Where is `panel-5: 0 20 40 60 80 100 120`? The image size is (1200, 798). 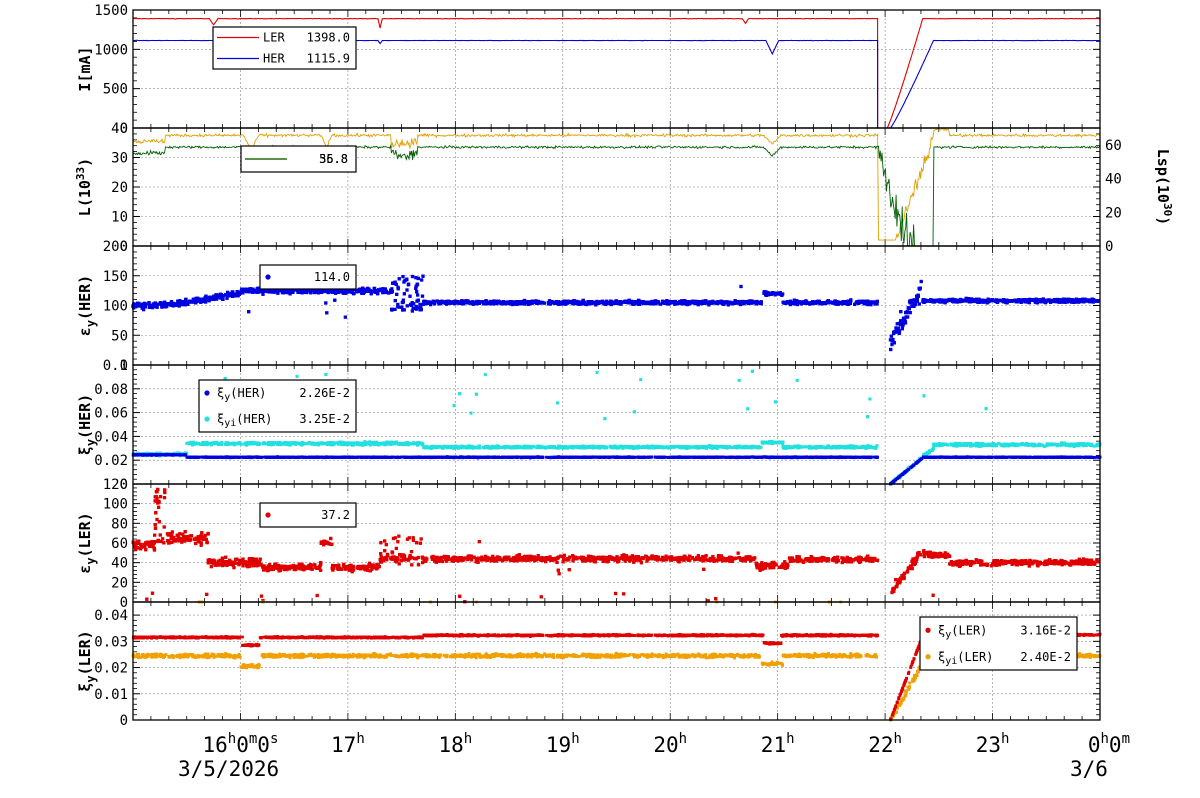
panel-5: 0 20 40 60 80 100 120 is located at coordinates (602, 544).